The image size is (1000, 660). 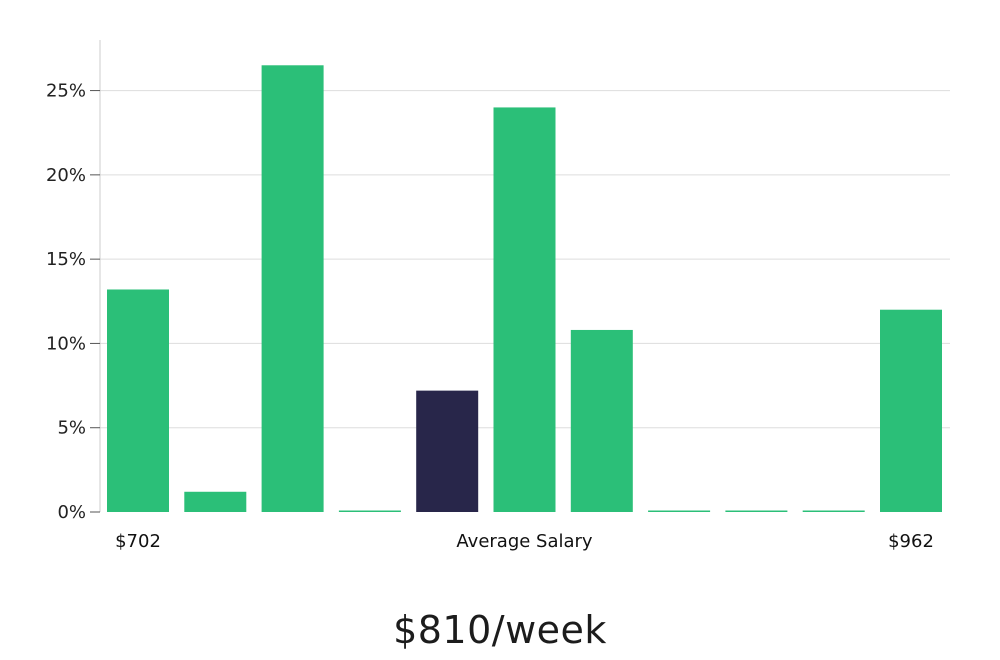 I want to click on x-label-min: $702, so click(x=138, y=541).